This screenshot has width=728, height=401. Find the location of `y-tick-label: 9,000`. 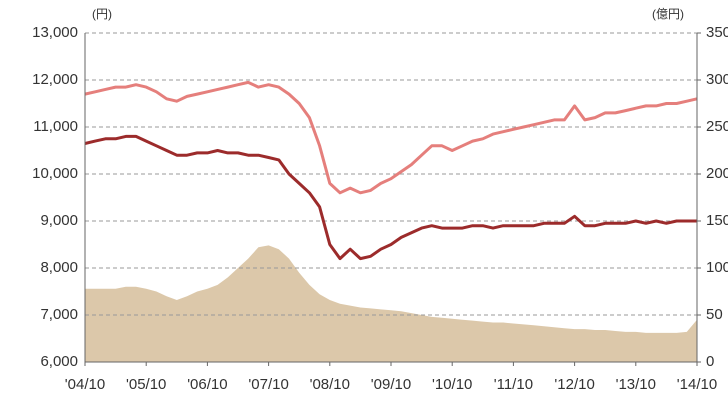

y-tick-label: 9,000 is located at coordinates (59, 220).